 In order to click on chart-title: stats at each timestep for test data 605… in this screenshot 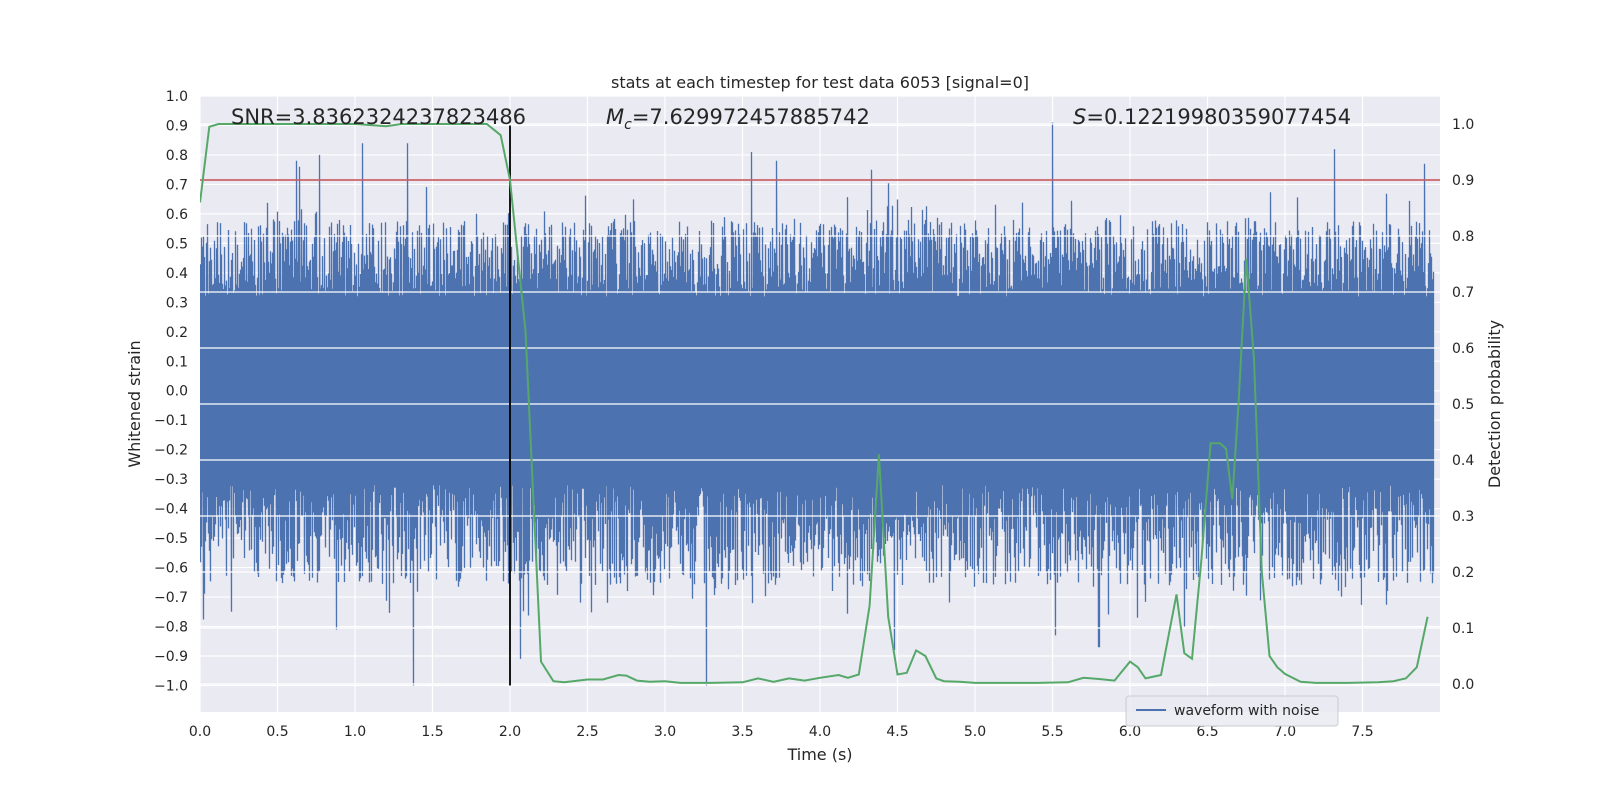, I will do `click(820, 82)`.